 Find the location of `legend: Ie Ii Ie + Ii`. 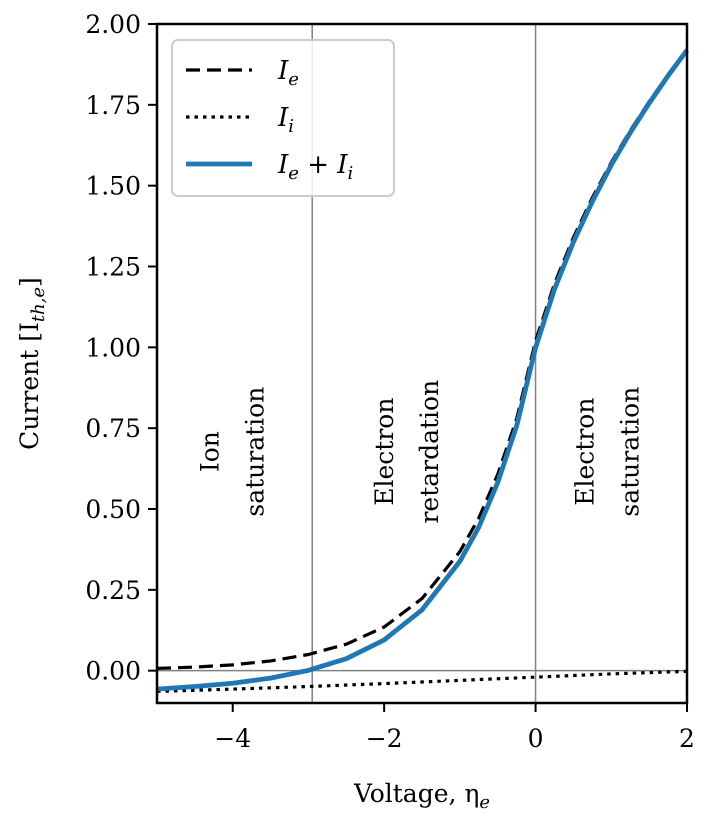

legend: Ie Ii Ie + Ii is located at coordinates (283, 118).